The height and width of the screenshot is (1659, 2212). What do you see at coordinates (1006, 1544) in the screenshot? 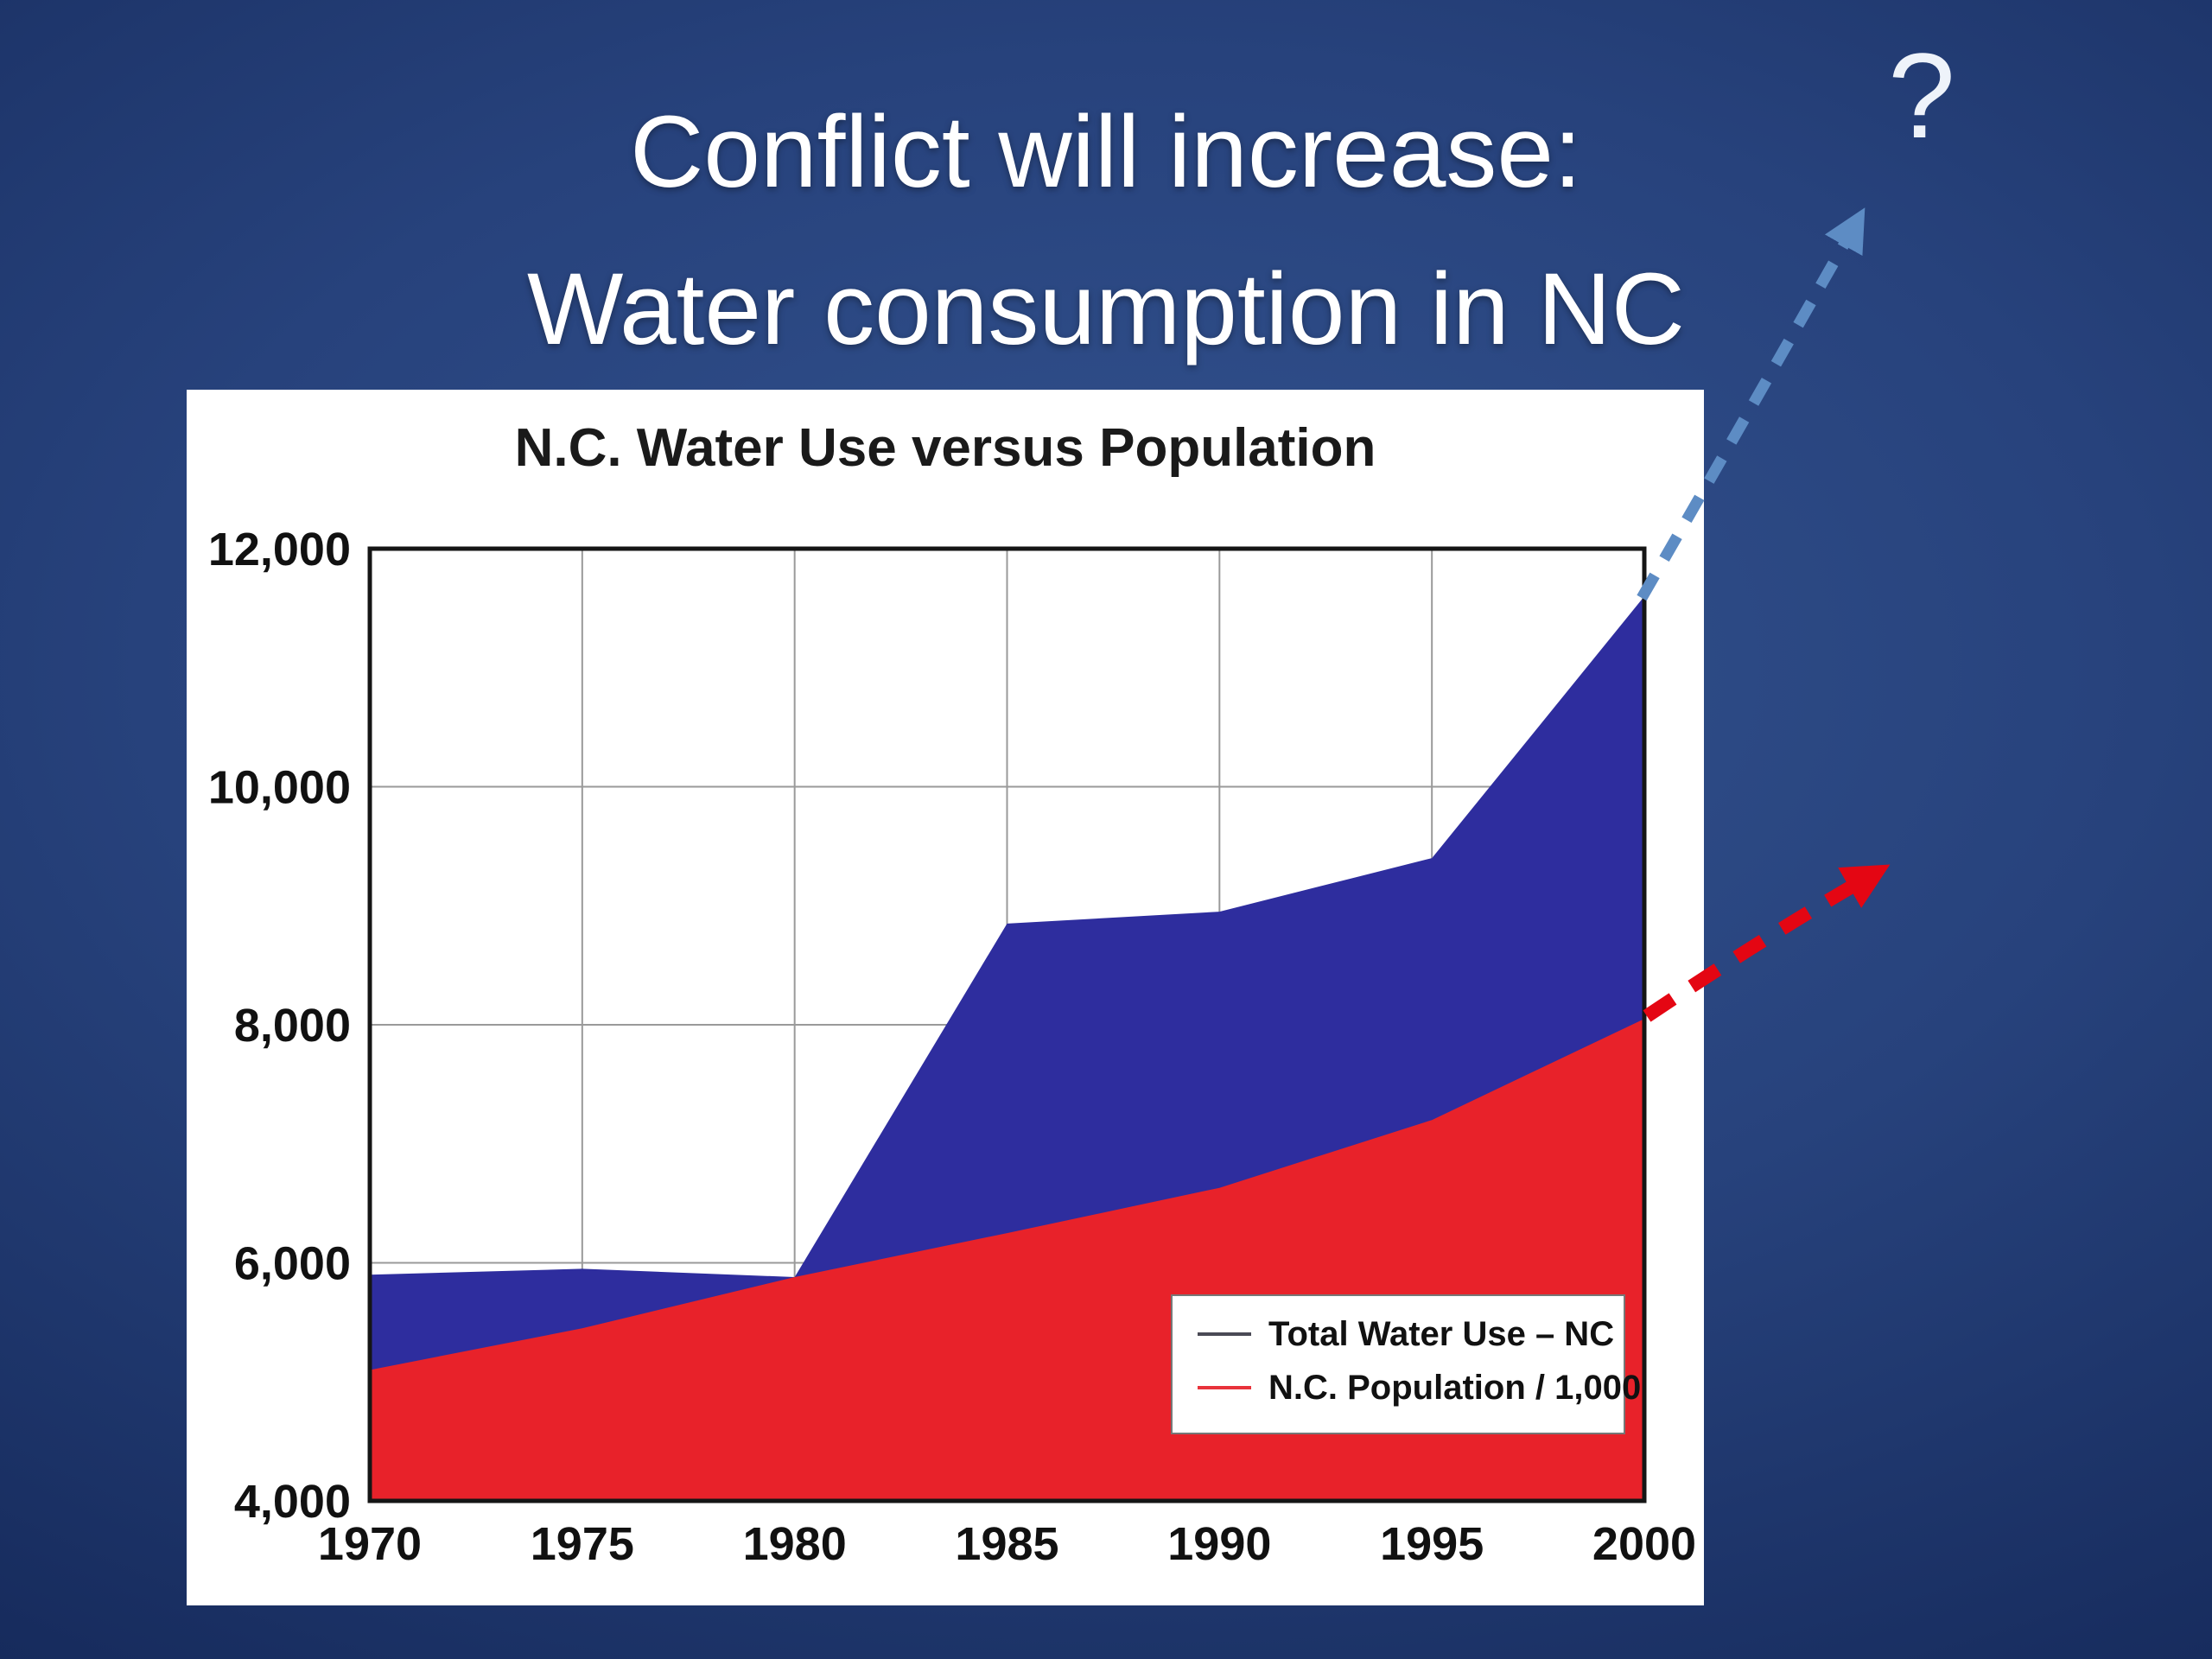
I see `x-tick-label: 1985` at bounding box center [1006, 1544].